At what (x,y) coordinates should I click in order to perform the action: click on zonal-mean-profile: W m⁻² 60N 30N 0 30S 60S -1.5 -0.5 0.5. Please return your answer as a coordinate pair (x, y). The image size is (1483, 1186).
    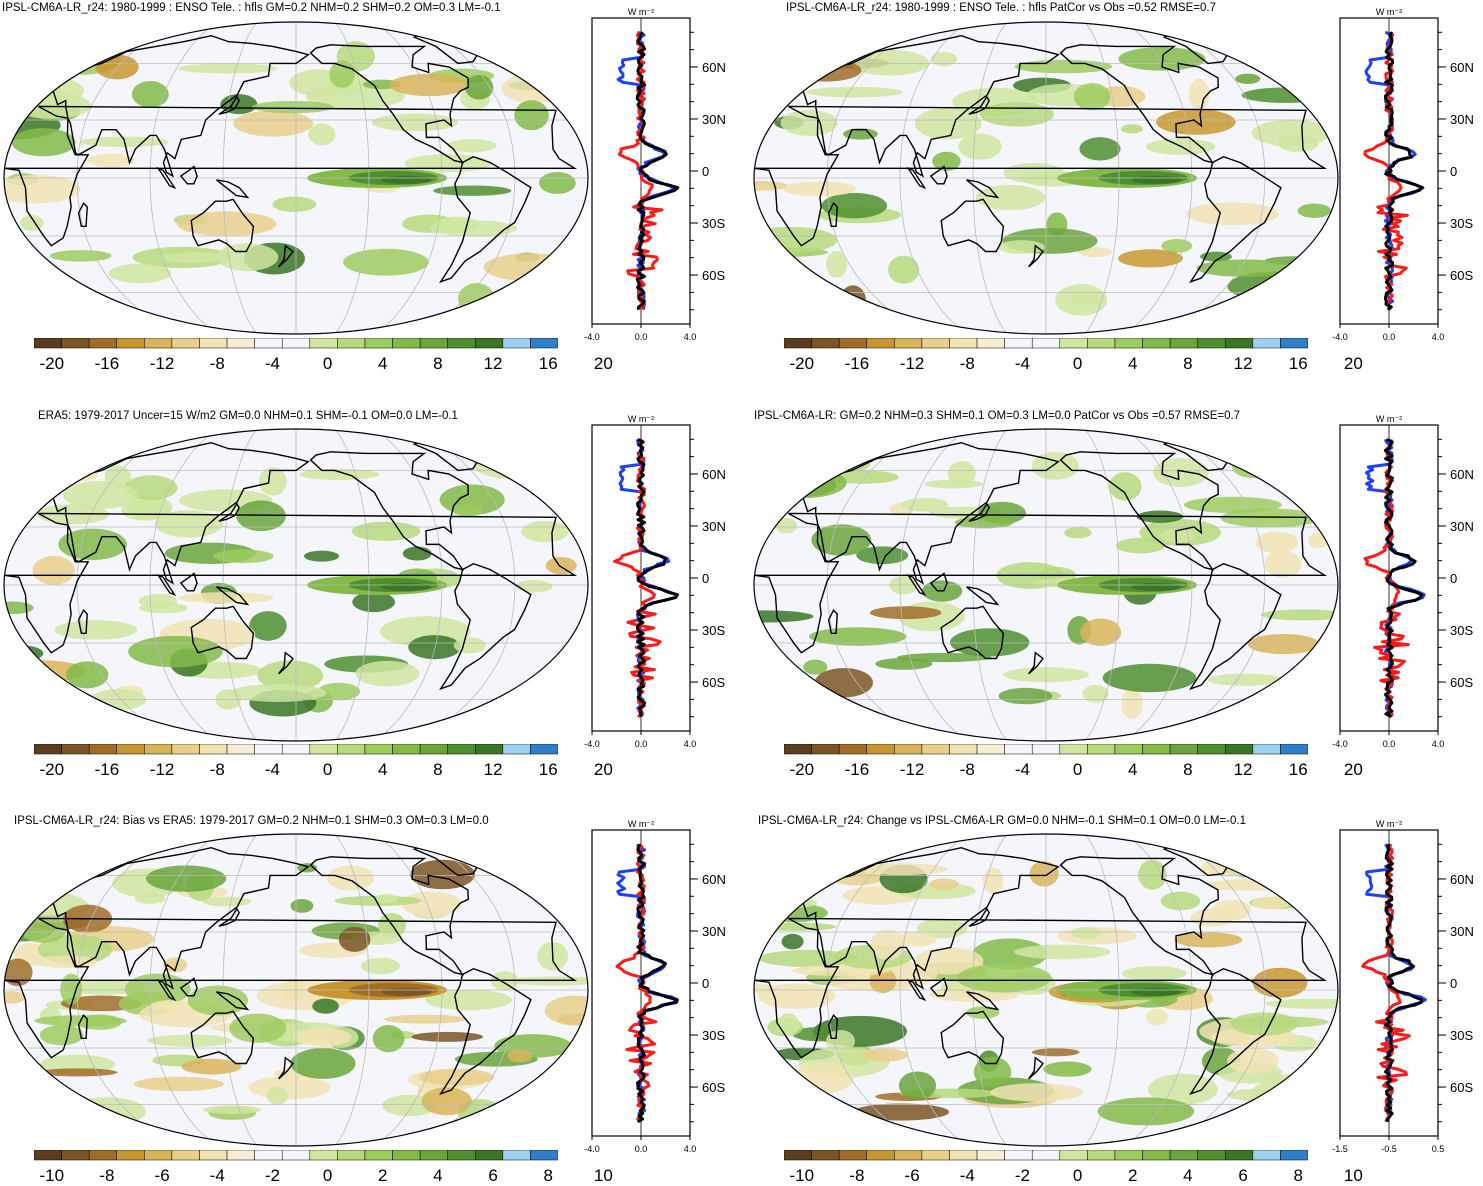
    Looking at the image, I should click on (1403, 986).